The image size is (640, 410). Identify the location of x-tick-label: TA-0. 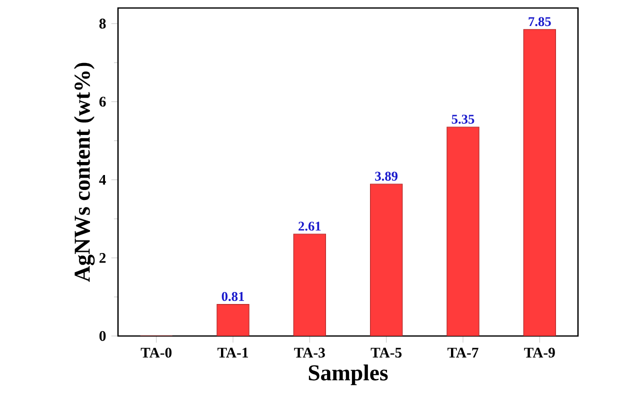
(156, 353).